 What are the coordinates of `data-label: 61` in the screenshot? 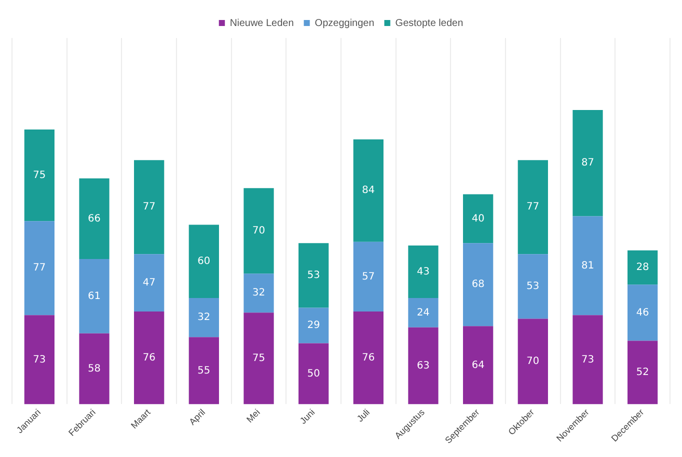 It's located at (94, 296).